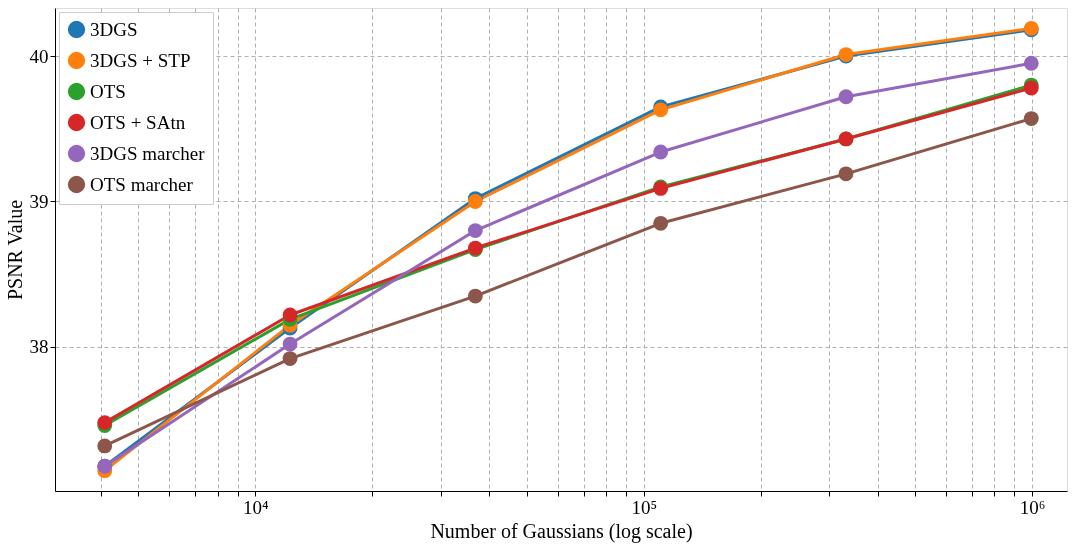 The width and height of the screenshot is (1072, 546). What do you see at coordinates (39, 56) in the screenshot?
I see `y-tick-label: 40` at bounding box center [39, 56].